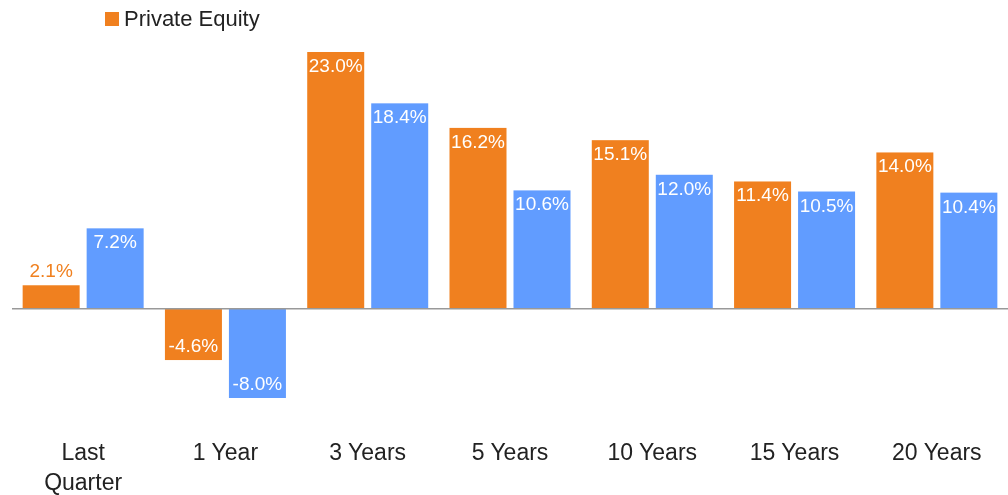  What do you see at coordinates (937, 452) in the screenshot?
I see `x-tick-label: 20 Years` at bounding box center [937, 452].